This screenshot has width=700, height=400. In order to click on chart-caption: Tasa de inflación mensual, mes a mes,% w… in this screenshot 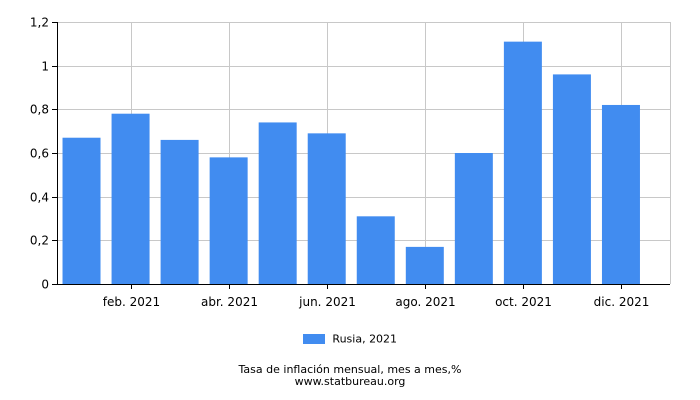, I will do `click(350, 376)`.